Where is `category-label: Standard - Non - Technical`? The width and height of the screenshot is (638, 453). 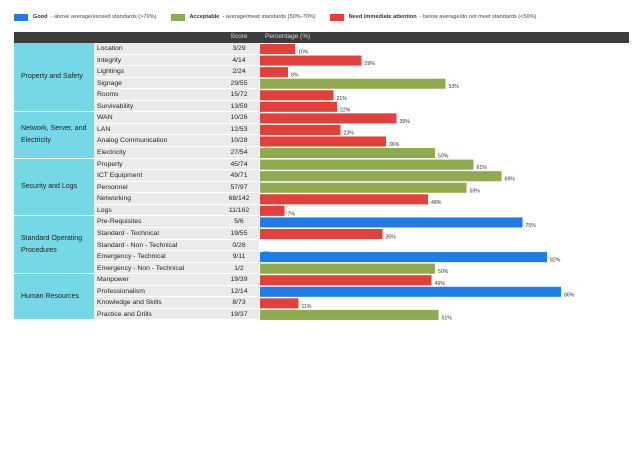
category-label: Standard - Non - Technical is located at coordinates (156, 245).